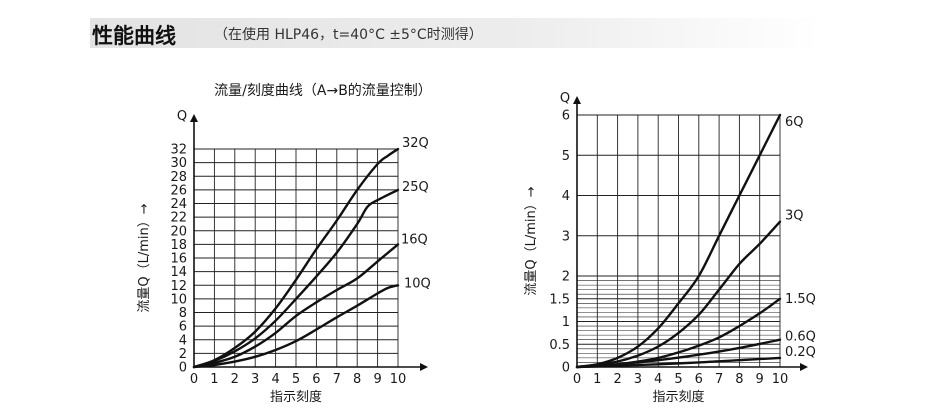 Image resolution: width=930 pixels, height=412 pixels. Describe the element at coordinates (559, 345) in the screenshot. I see `y-tick-label: 0.5` at that location.